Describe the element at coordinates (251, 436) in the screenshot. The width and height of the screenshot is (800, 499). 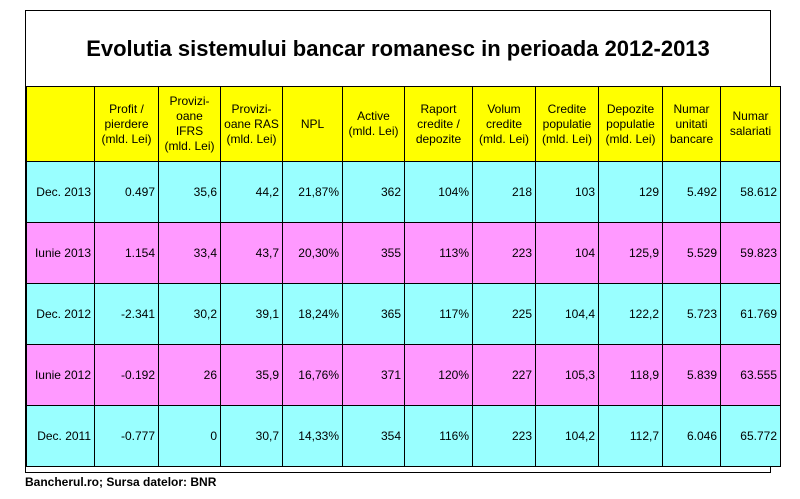
I see `table-cell: 30,7` at that location.